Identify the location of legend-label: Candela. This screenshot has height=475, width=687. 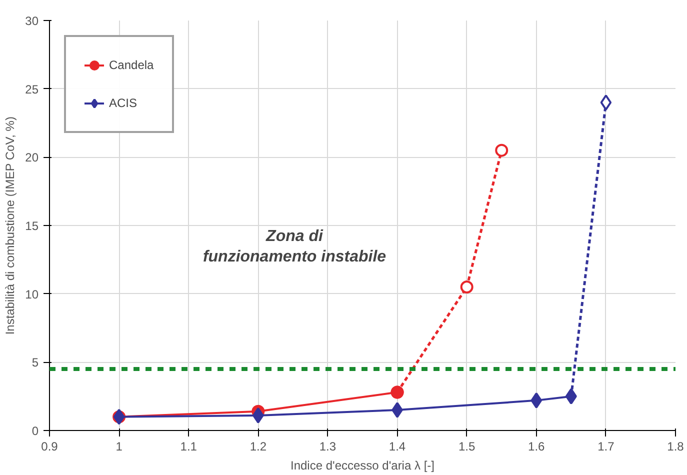
(131, 65).